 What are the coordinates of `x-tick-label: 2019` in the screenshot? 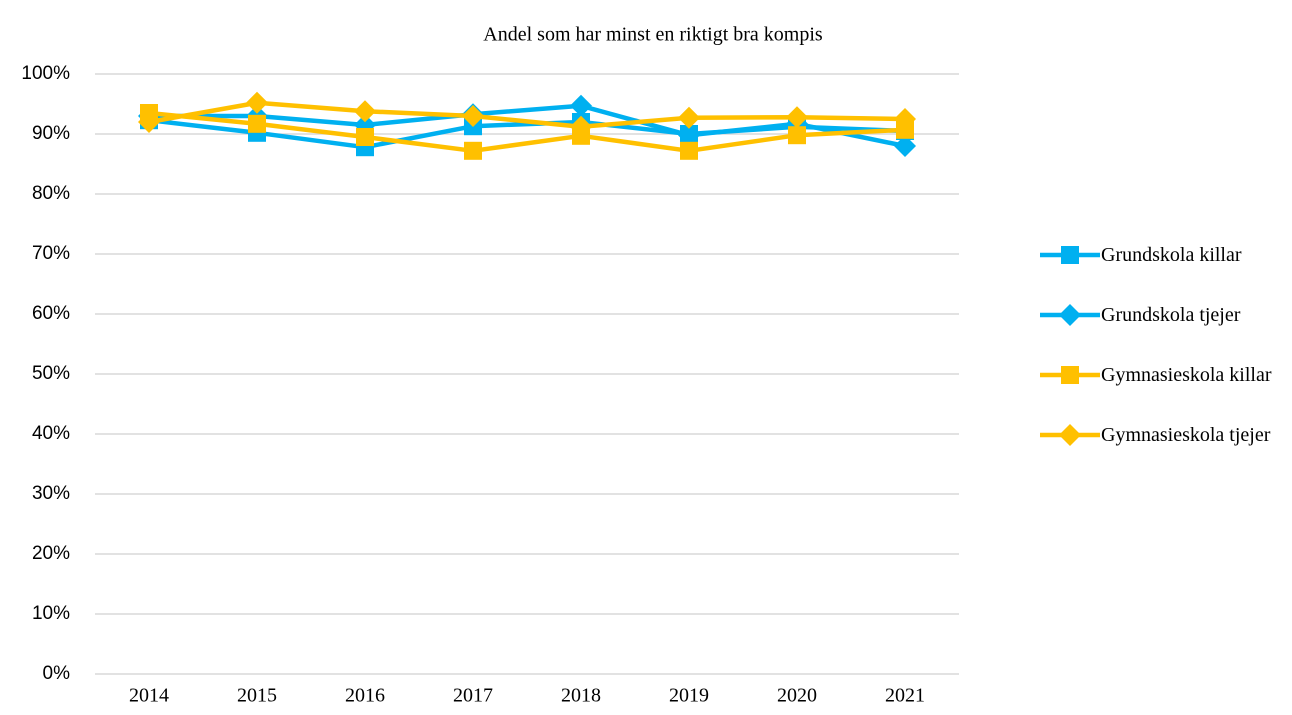 It's located at (689, 696).